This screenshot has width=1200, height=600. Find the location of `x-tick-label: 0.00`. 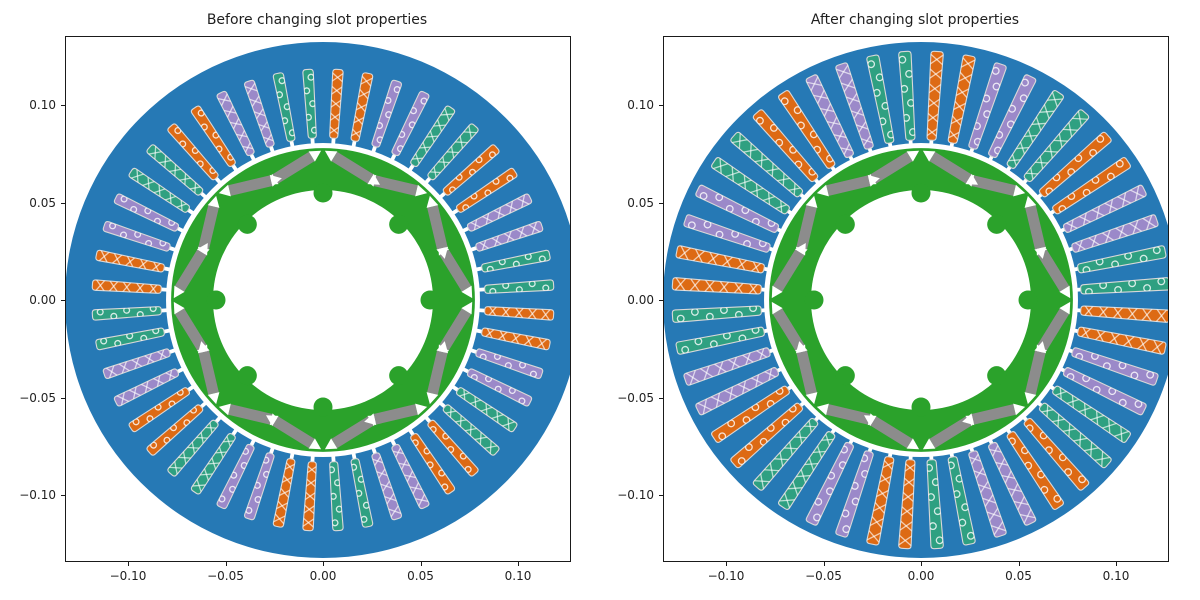

x-tick-label: 0.00 is located at coordinates (921, 576).